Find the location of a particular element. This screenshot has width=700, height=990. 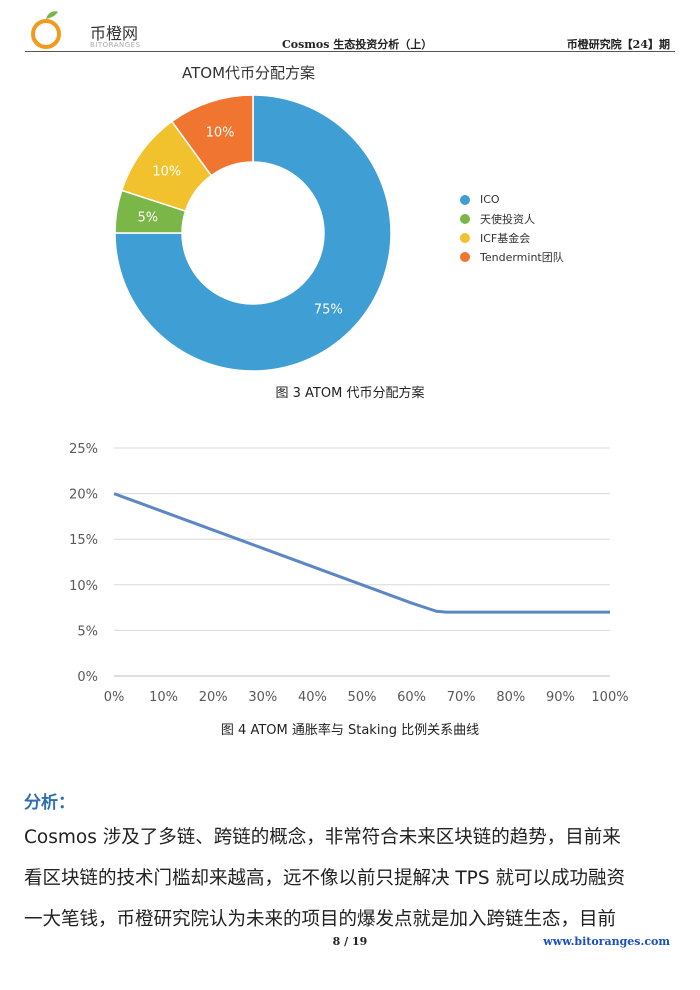

x-tick-label: 40% is located at coordinates (312, 697).